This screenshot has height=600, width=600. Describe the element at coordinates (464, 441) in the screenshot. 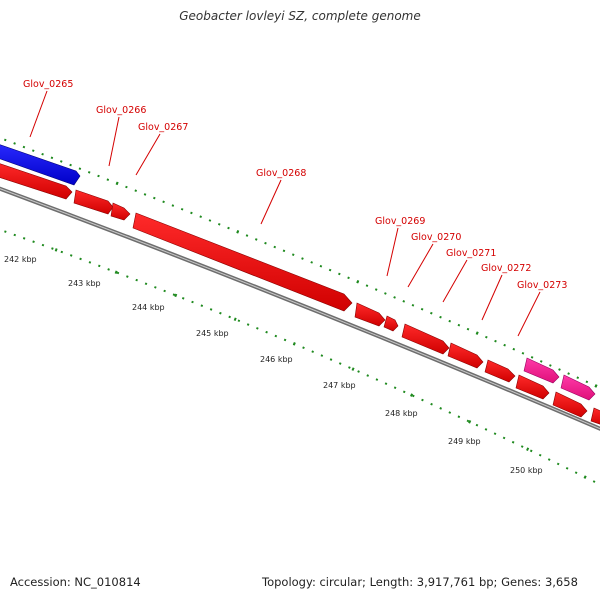

I see `scale-label: 249 kbp` at that location.